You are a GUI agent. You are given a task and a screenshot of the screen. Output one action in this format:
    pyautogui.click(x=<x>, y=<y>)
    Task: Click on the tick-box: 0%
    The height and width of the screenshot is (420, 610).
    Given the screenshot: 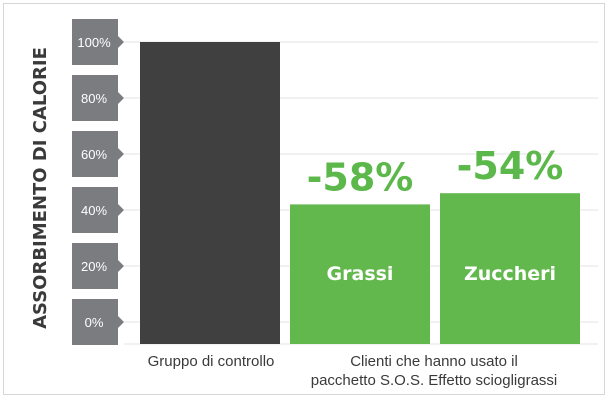 What is the action you would take?
    pyautogui.click(x=98, y=322)
    